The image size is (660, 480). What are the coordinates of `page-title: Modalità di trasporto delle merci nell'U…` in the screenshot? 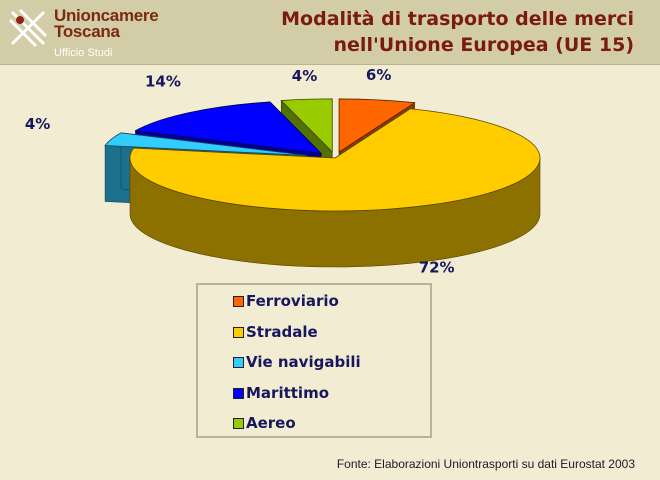 It's located at (424, 32).